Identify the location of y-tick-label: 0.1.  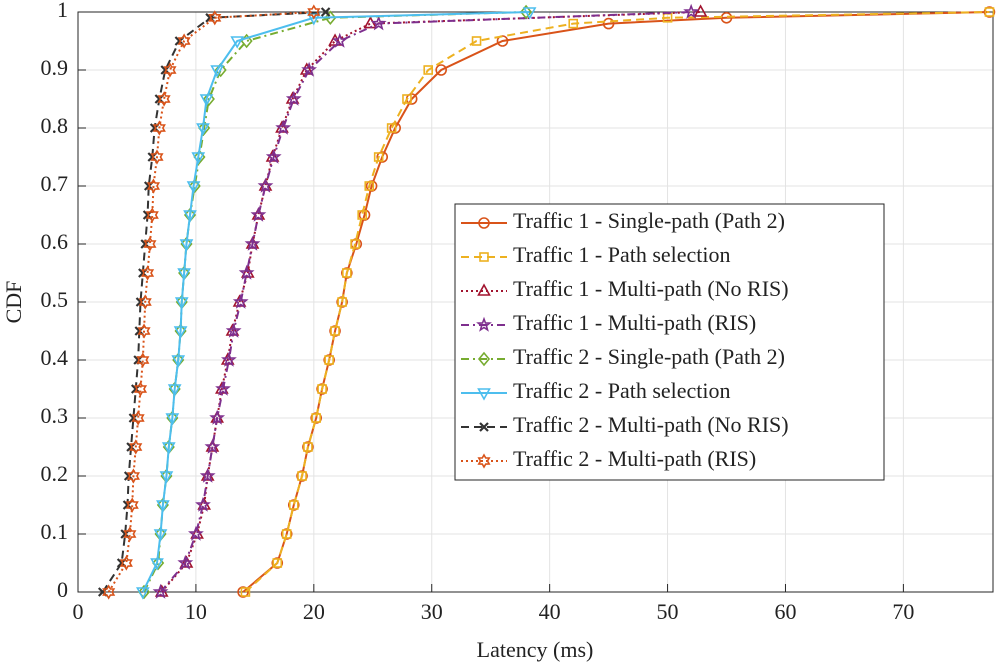
(55, 531).